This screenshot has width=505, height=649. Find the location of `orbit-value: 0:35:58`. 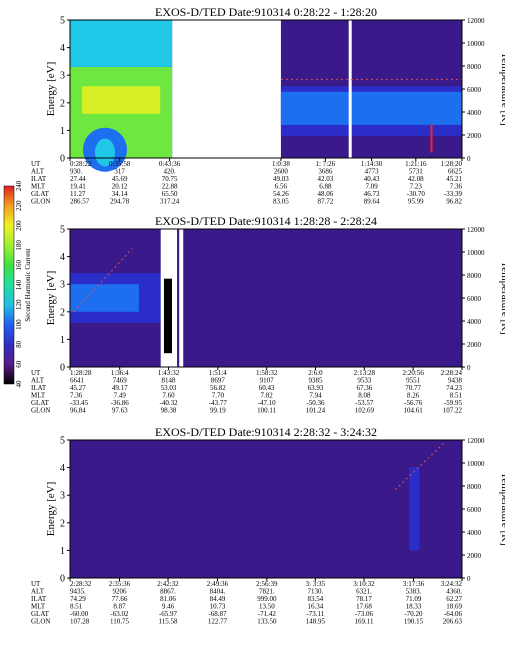

orbit-value: 0:35:58 is located at coordinates (120, 164).